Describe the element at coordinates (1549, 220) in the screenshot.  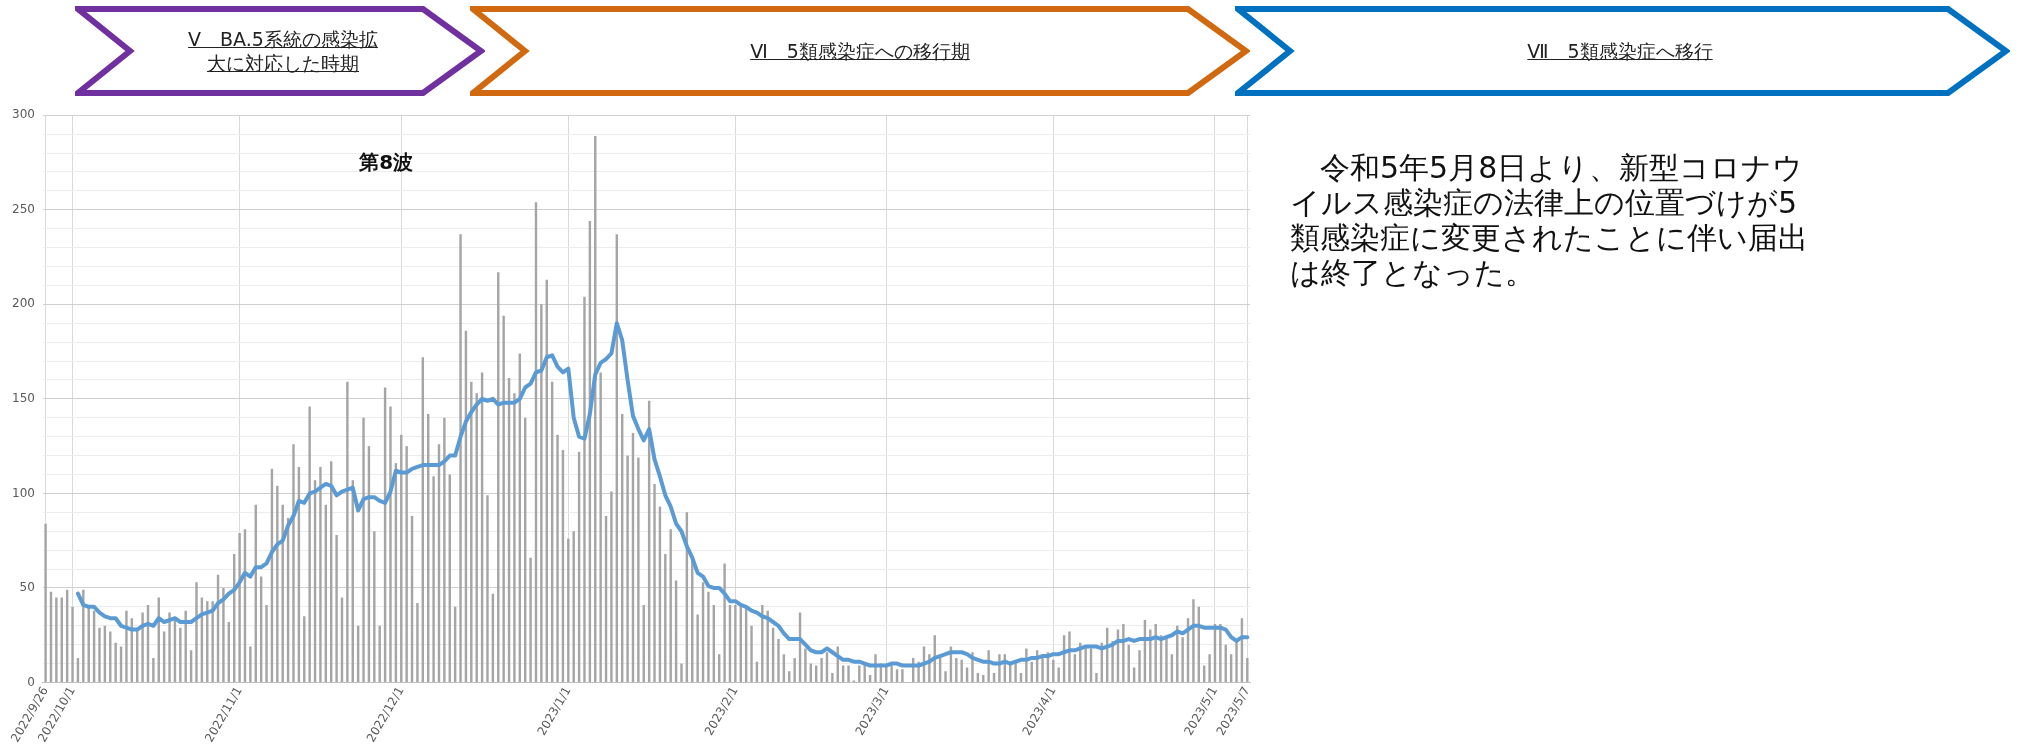
I see `text: 令和5年5月8日より、新型コロナウイルス感染症の法律上の位置づけが5類感染症に変更されたことに伴い届出は終了となった。` at that location.